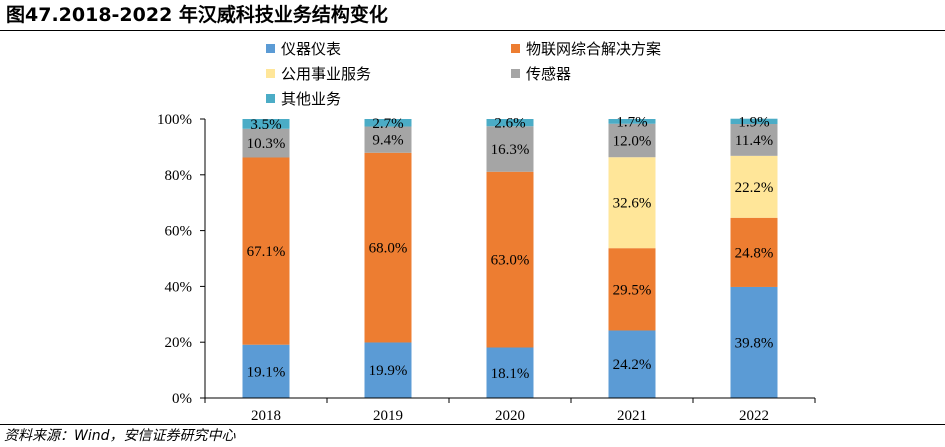 The width and height of the screenshot is (945, 447). Describe the element at coordinates (754, 416) in the screenshot. I see `x-tick-label: 2022` at that location.